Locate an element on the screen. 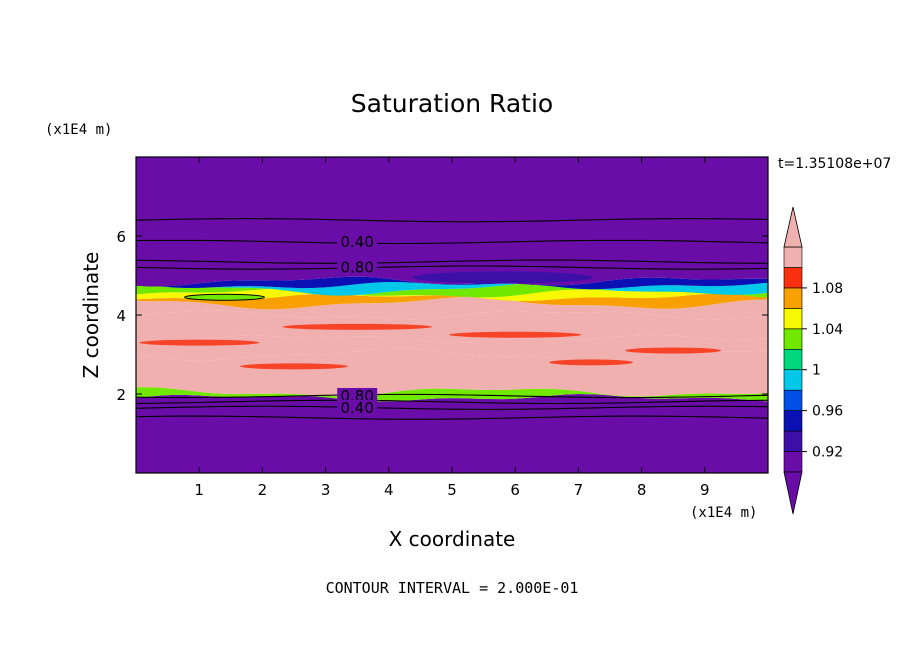  x-axis-label: X coordinate is located at coordinates (452, 539).